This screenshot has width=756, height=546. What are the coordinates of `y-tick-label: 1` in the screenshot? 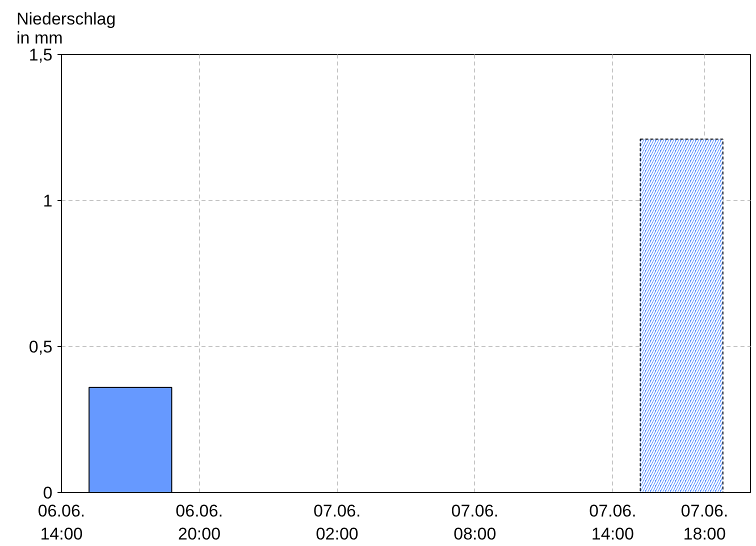 It's located at (48, 201).